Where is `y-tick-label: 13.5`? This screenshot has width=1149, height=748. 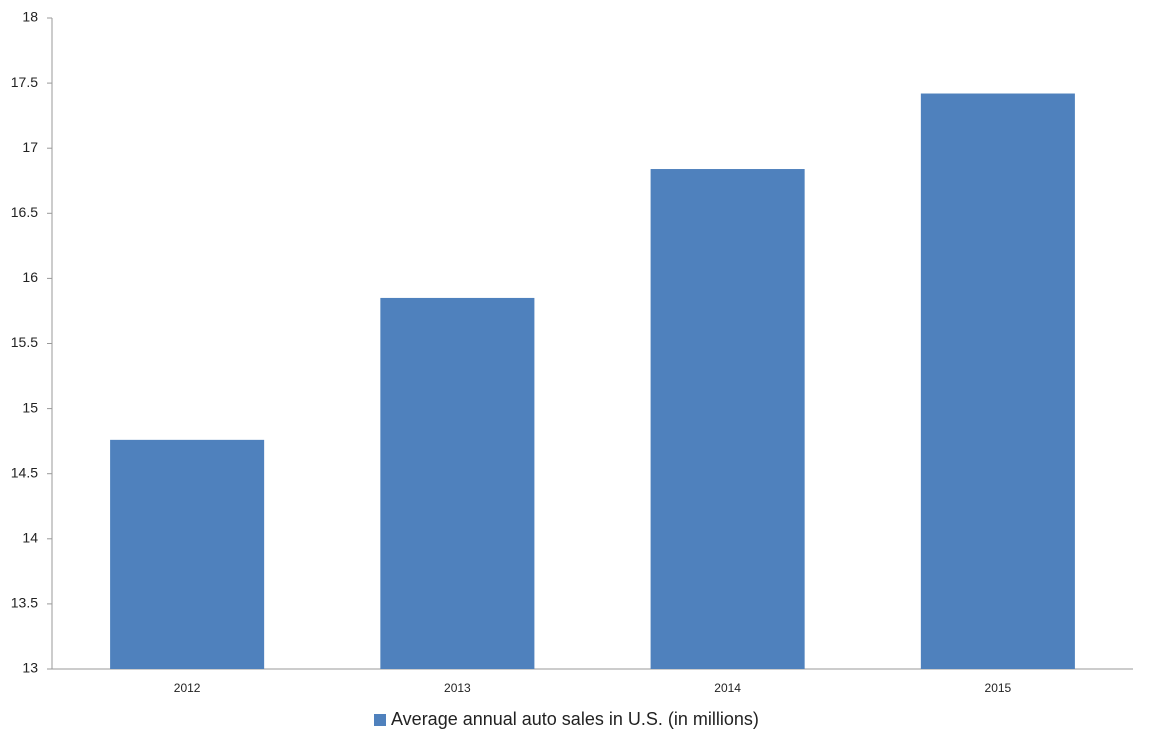
y-tick-label: 13.5 is located at coordinates (24, 603).